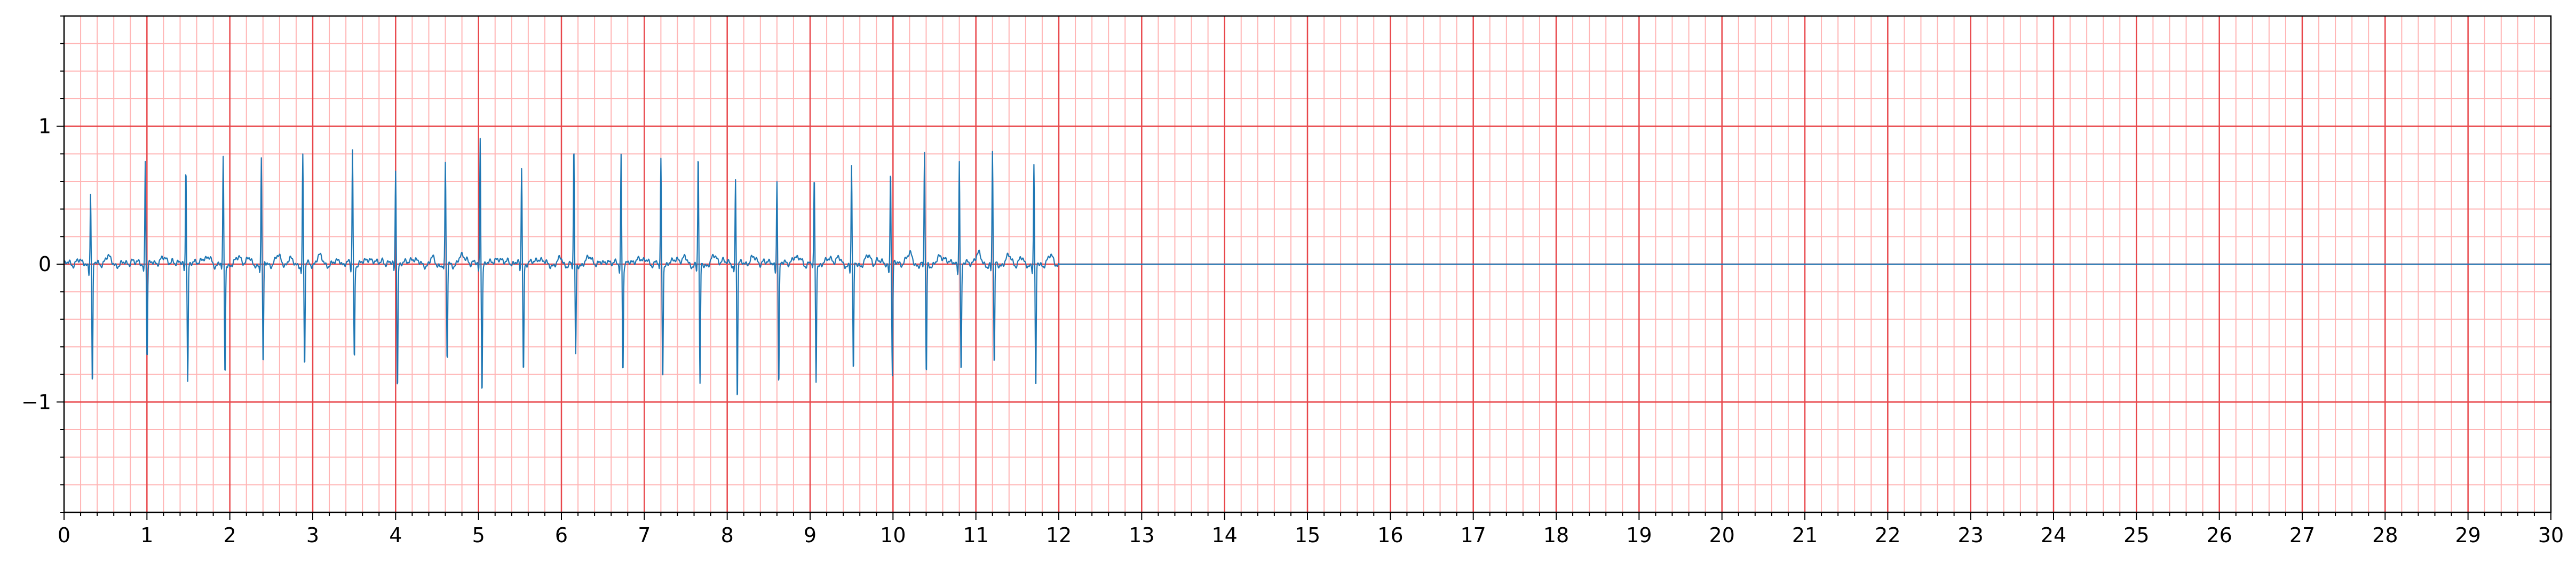  Describe the element at coordinates (975, 535) in the screenshot. I see `x-tick-label: 11` at that location.